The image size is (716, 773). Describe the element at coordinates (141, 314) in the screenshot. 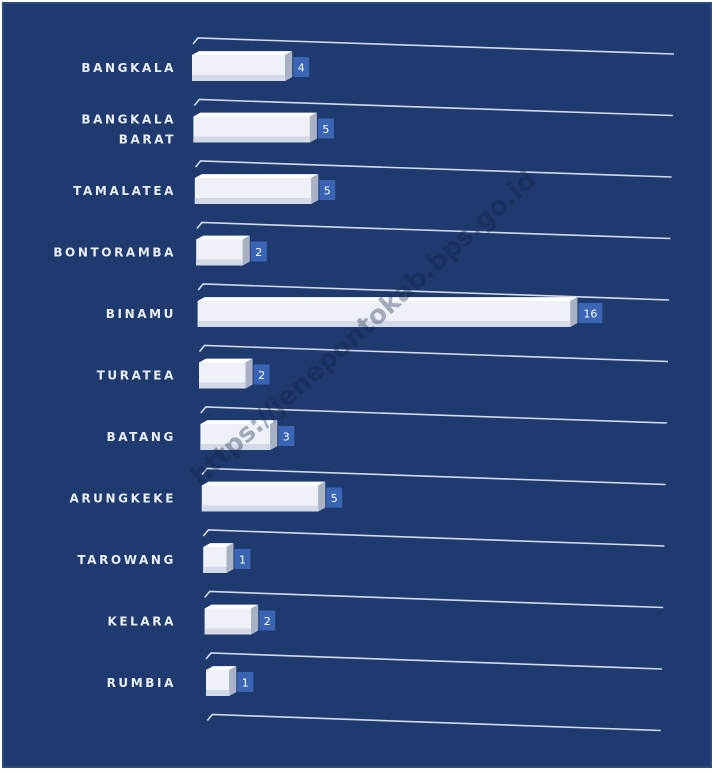

I see `category-label: BINAMU` at that location.